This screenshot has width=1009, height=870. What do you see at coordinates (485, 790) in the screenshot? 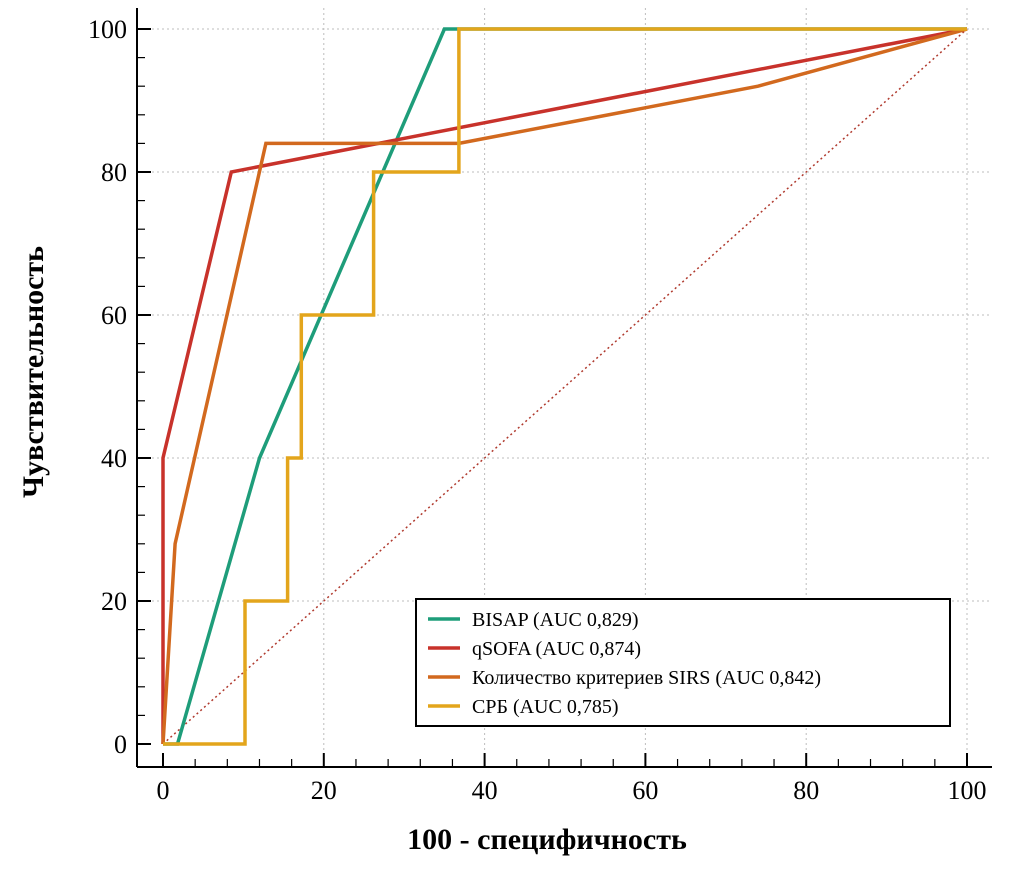
I see `x-tick-label: 40` at bounding box center [485, 790].